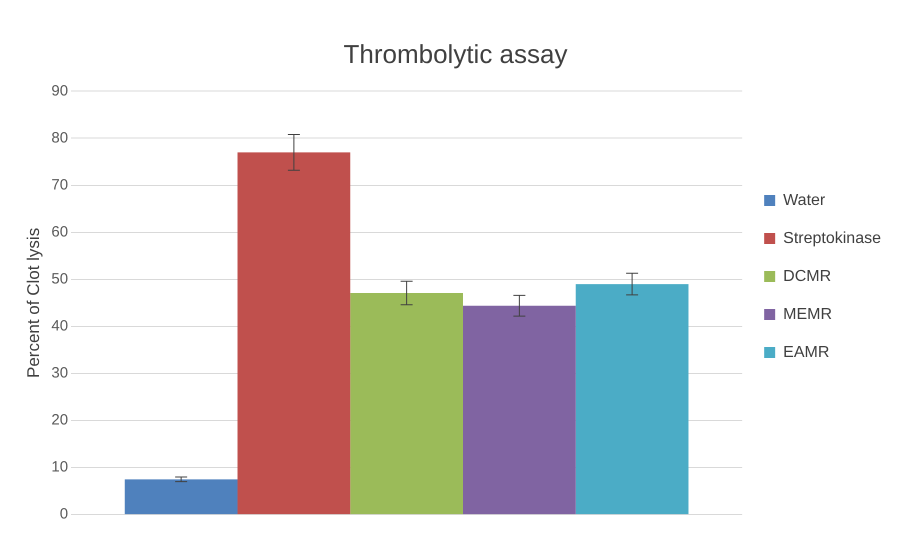  What do you see at coordinates (807, 314) in the screenshot?
I see `legend-label: MEMR` at bounding box center [807, 314].